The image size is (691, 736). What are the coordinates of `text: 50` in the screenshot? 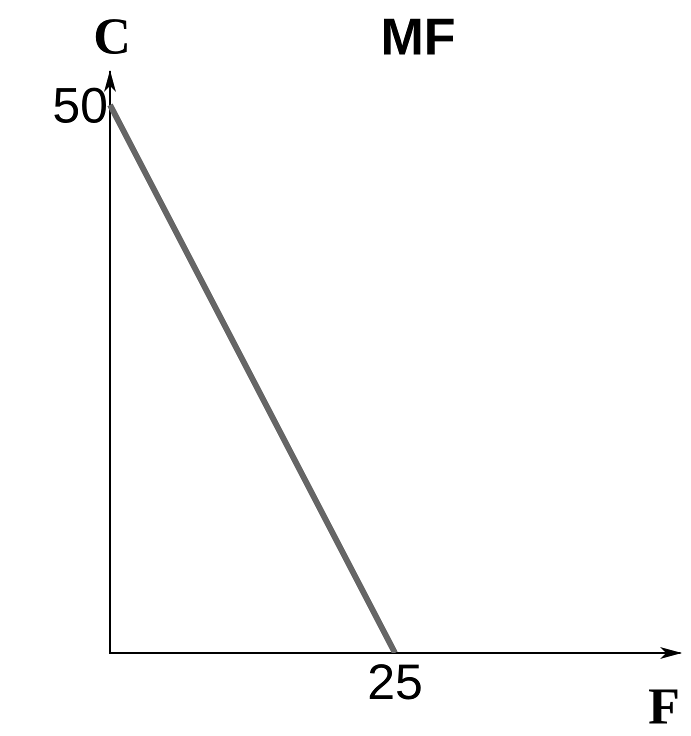 It's located at (80, 106).